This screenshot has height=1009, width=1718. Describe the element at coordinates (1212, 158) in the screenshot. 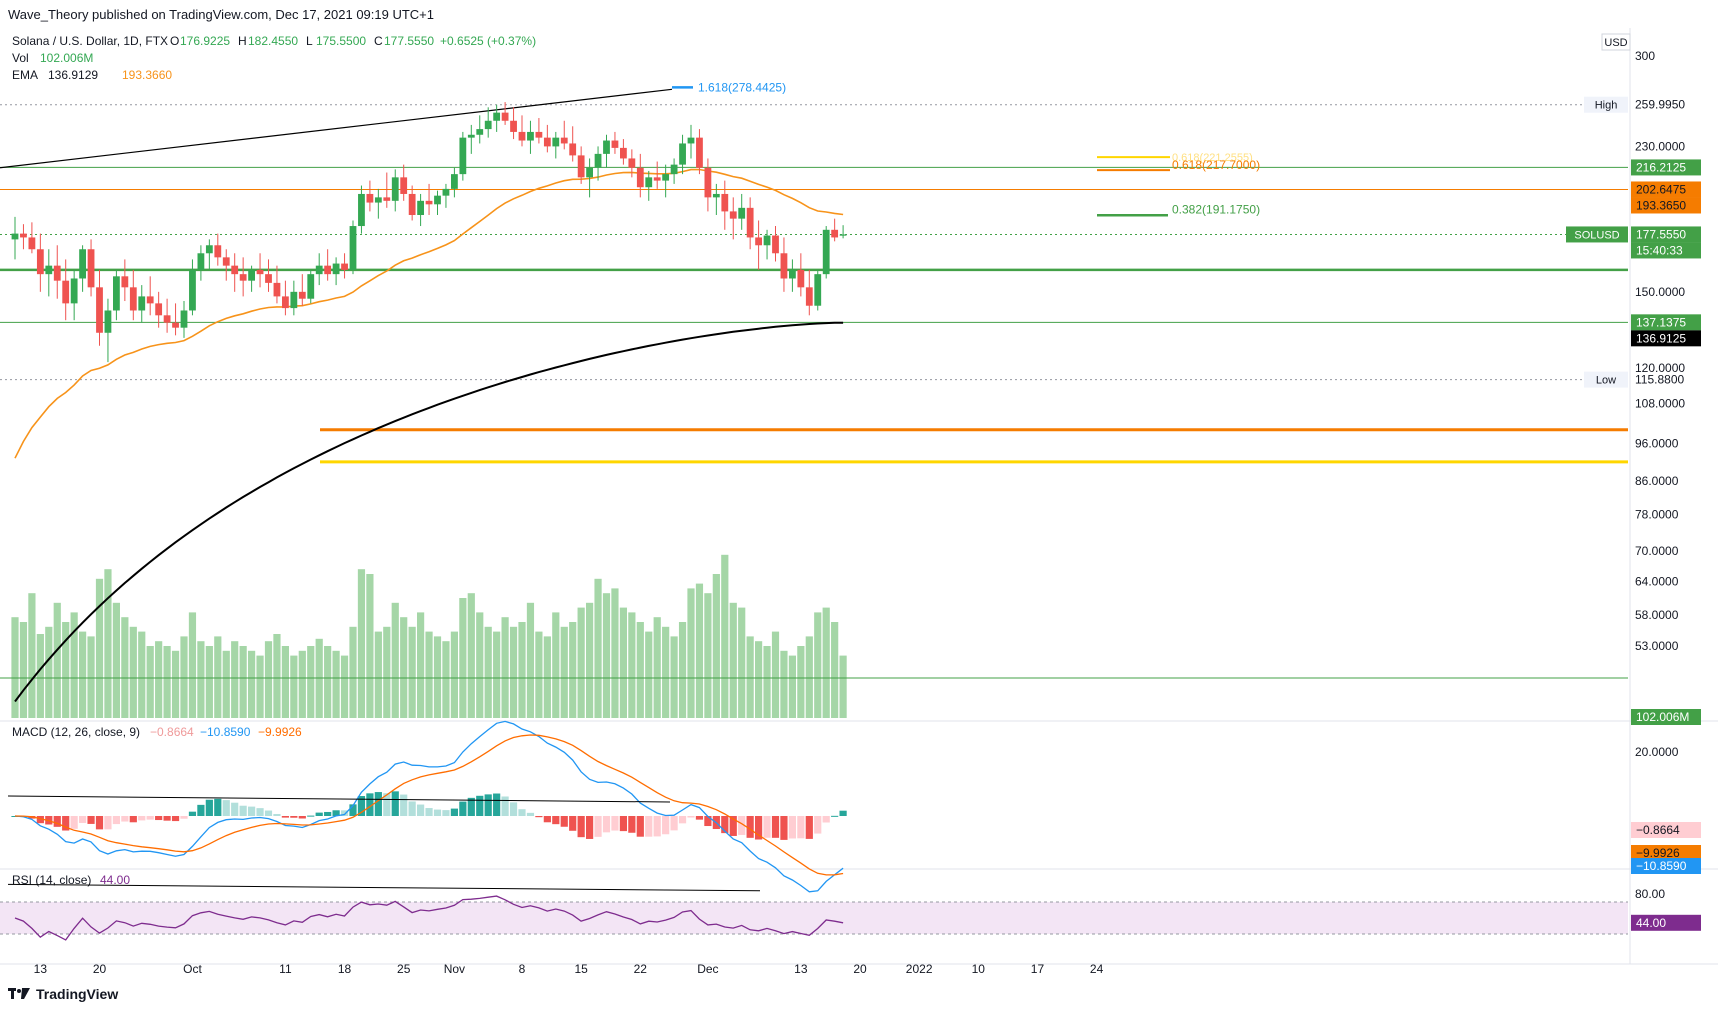

I see `fib-0618-faded-label: 0.618(221.2555)` at that location.